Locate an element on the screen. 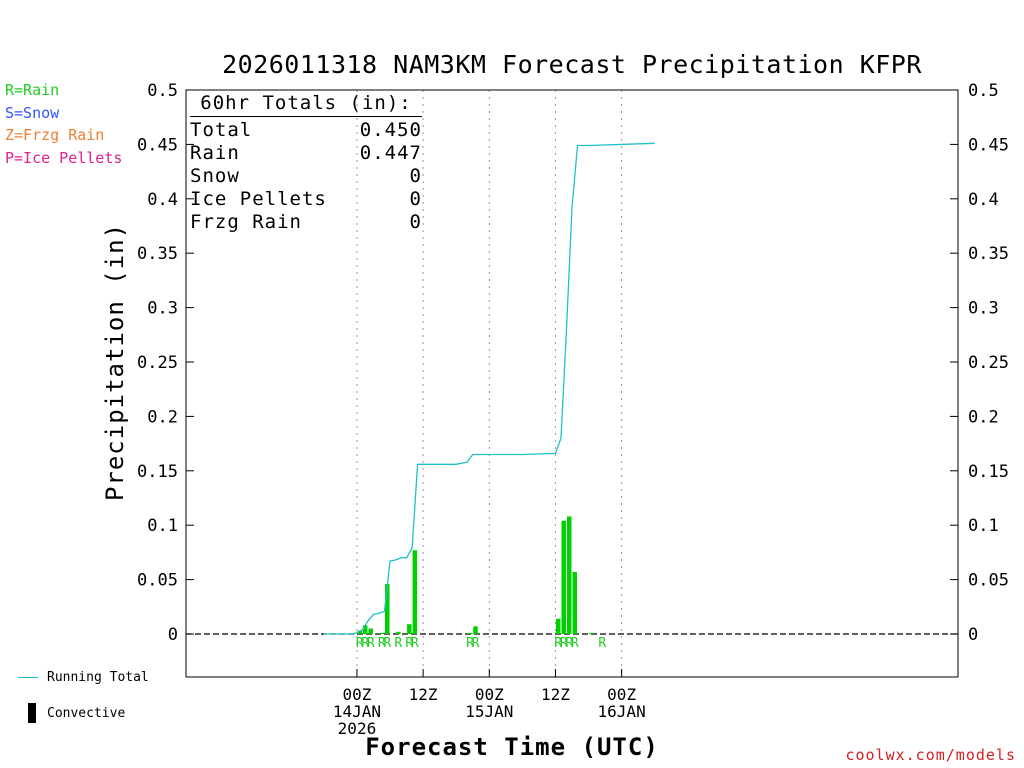 The image size is (1024, 768). totals-header: 60hr Totals (in): is located at coordinates (306, 104).